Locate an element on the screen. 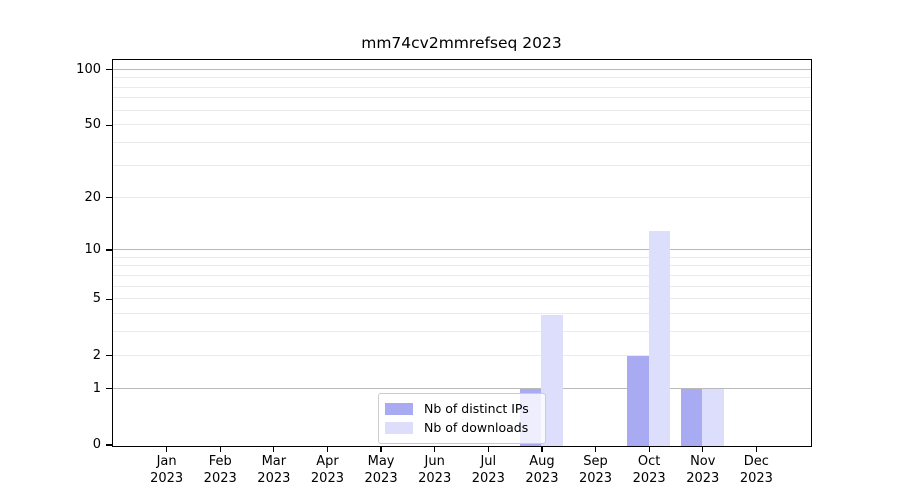 The height and width of the screenshot is (500, 900). legend-swatch-downloads is located at coordinates (399, 427).